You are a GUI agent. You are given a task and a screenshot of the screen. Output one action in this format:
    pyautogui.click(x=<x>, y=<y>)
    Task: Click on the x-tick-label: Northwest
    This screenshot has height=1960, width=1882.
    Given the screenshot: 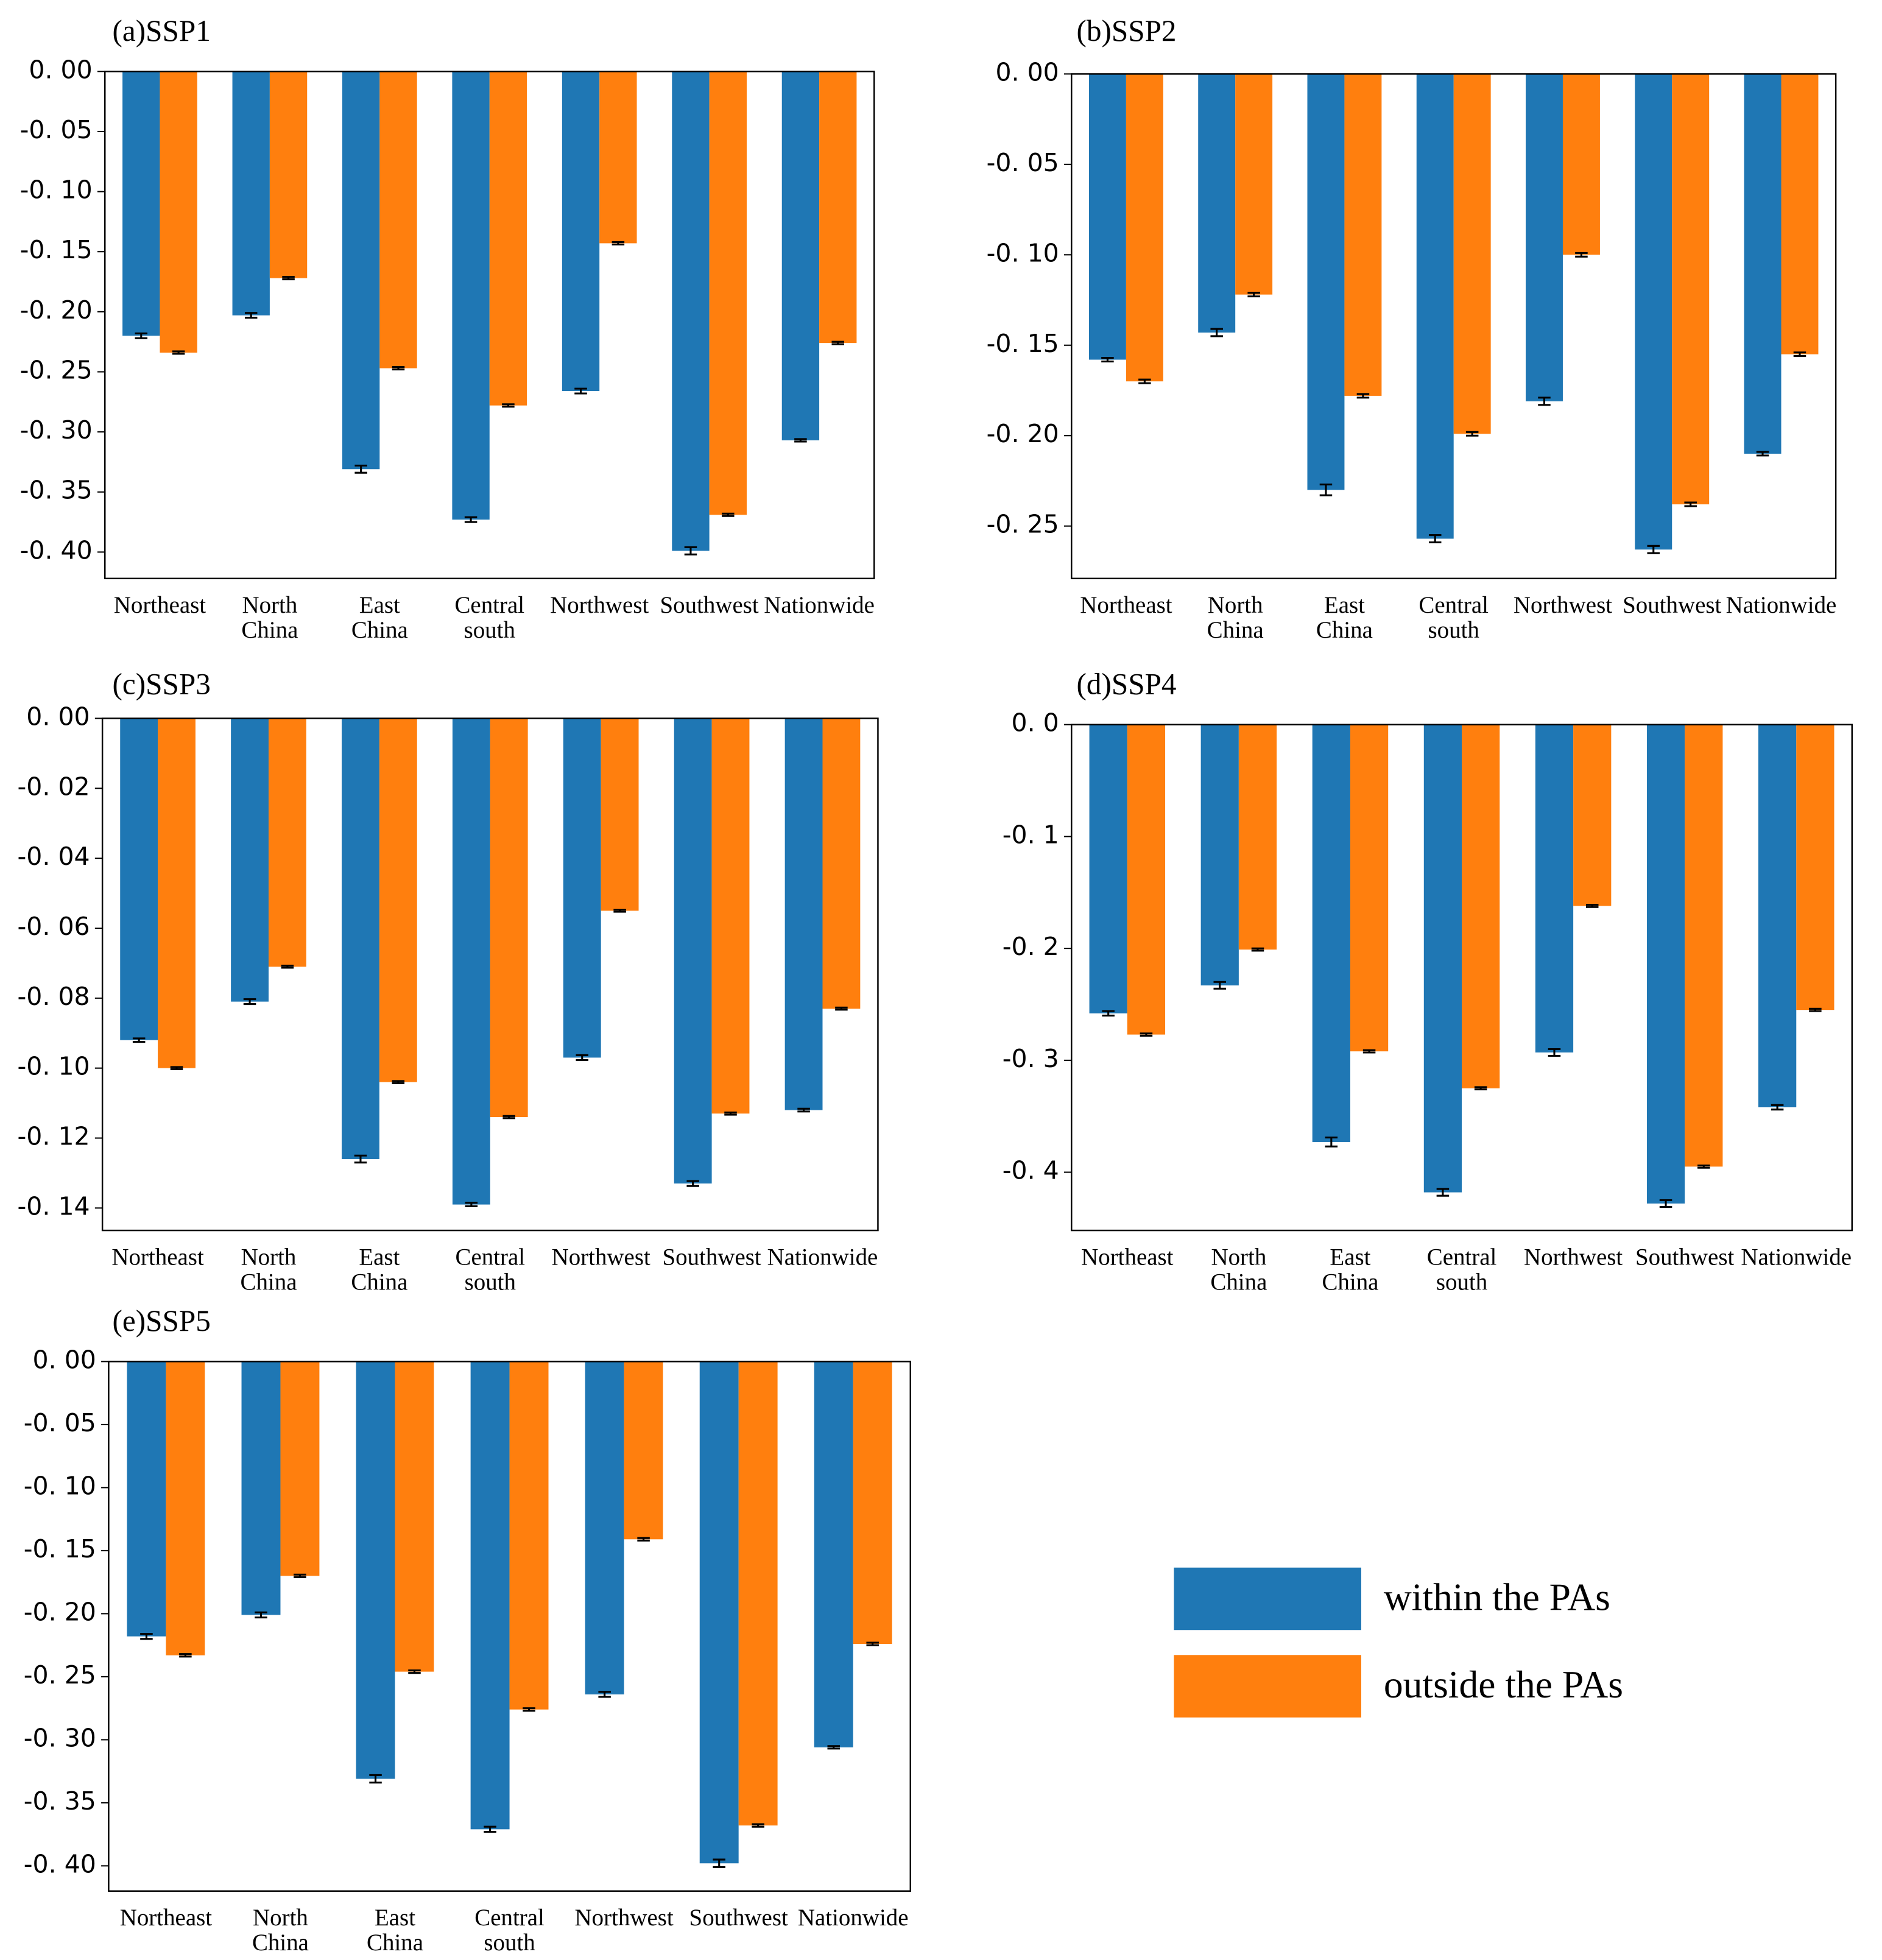 What is the action you would take?
    pyautogui.click(x=1563, y=605)
    